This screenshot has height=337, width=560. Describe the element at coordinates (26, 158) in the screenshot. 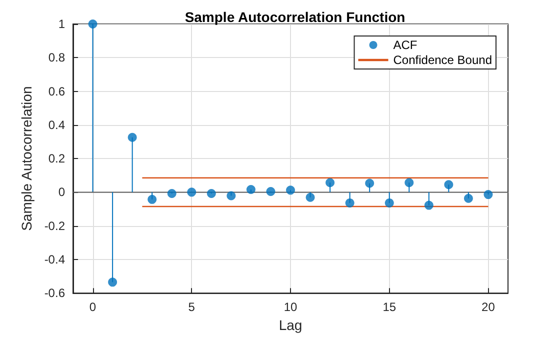

I see `y-axis-title: Sample Autocorrelation` at that location.